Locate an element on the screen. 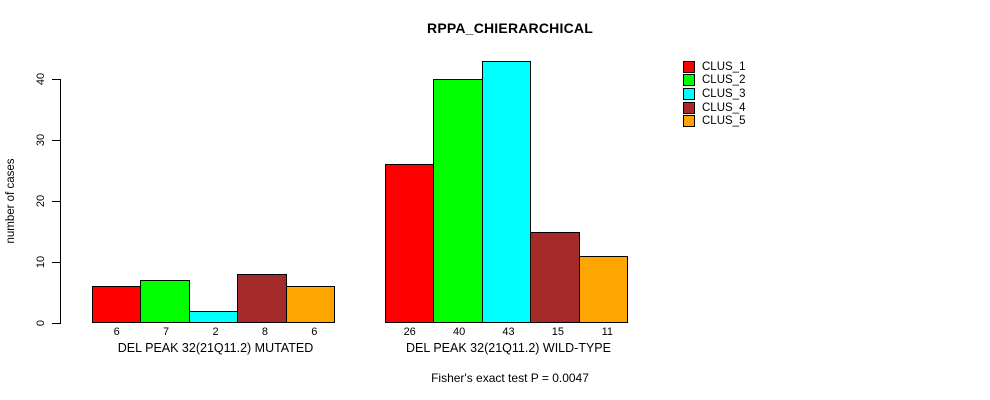 Image resolution: width=990 pixels, height=400 pixels. bar-value-label: 8 is located at coordinates (264, 332).